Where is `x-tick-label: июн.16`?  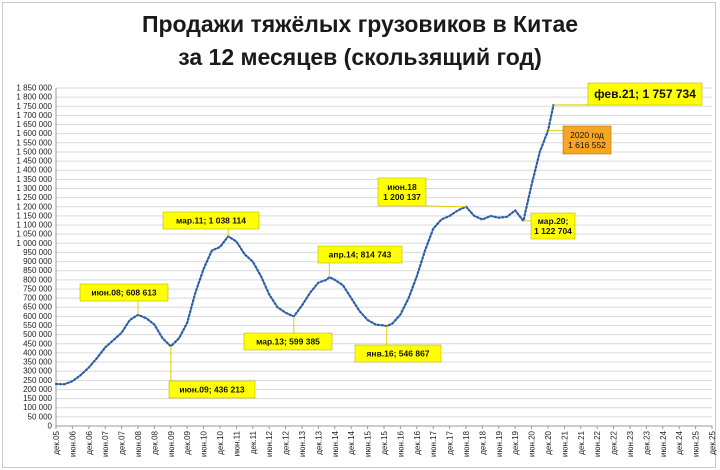 x-tick-label: июн.16 is located at coordinates (400, 443).